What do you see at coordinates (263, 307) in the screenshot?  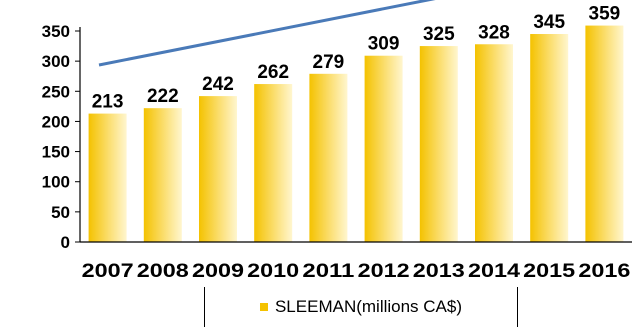 I see `legend-swatch` at bounding box center [263, 307].